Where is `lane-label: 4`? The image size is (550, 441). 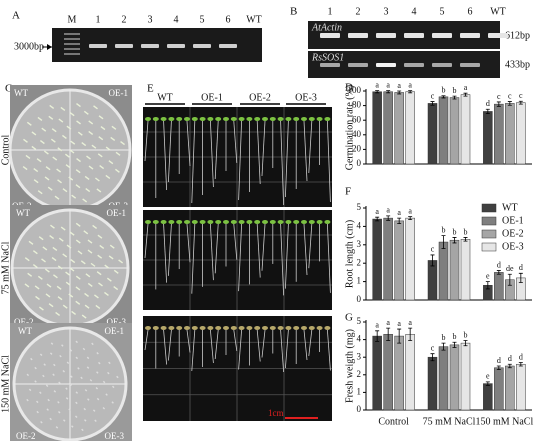 lane-label: 4 is located at coordinates (176, 19).